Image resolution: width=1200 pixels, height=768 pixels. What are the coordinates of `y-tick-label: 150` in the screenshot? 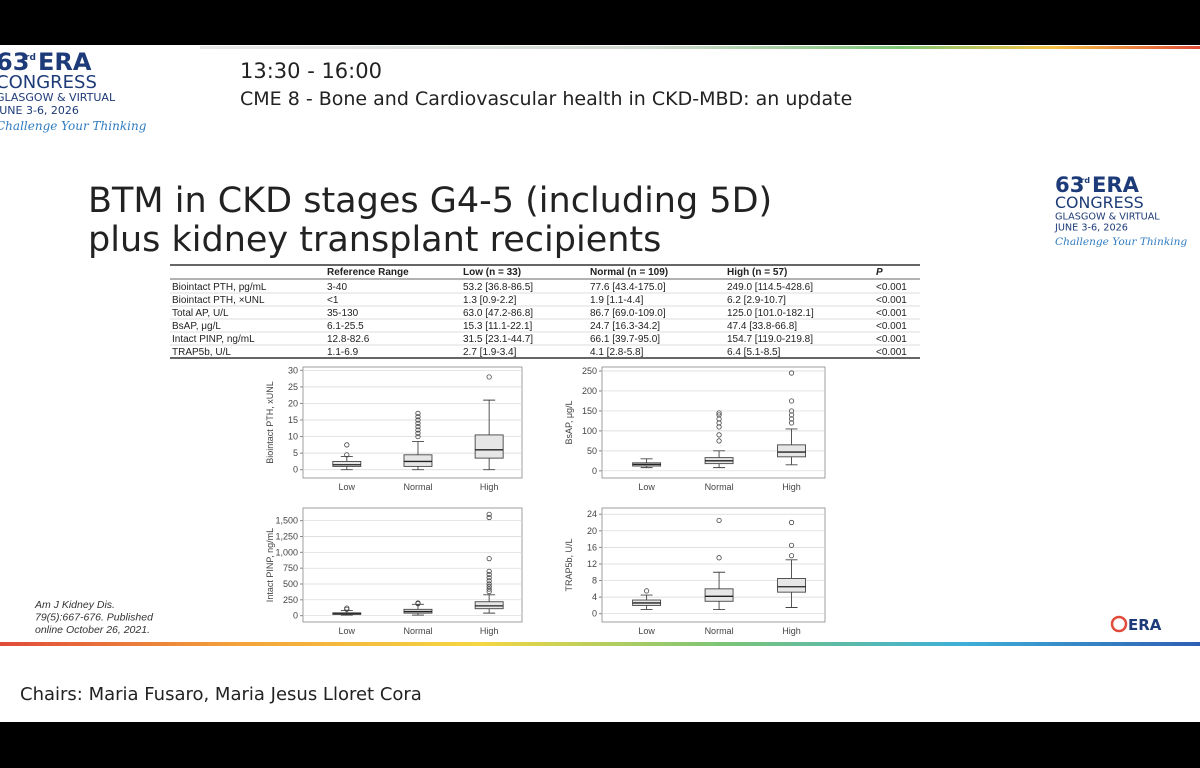 It's located at (589, 411).